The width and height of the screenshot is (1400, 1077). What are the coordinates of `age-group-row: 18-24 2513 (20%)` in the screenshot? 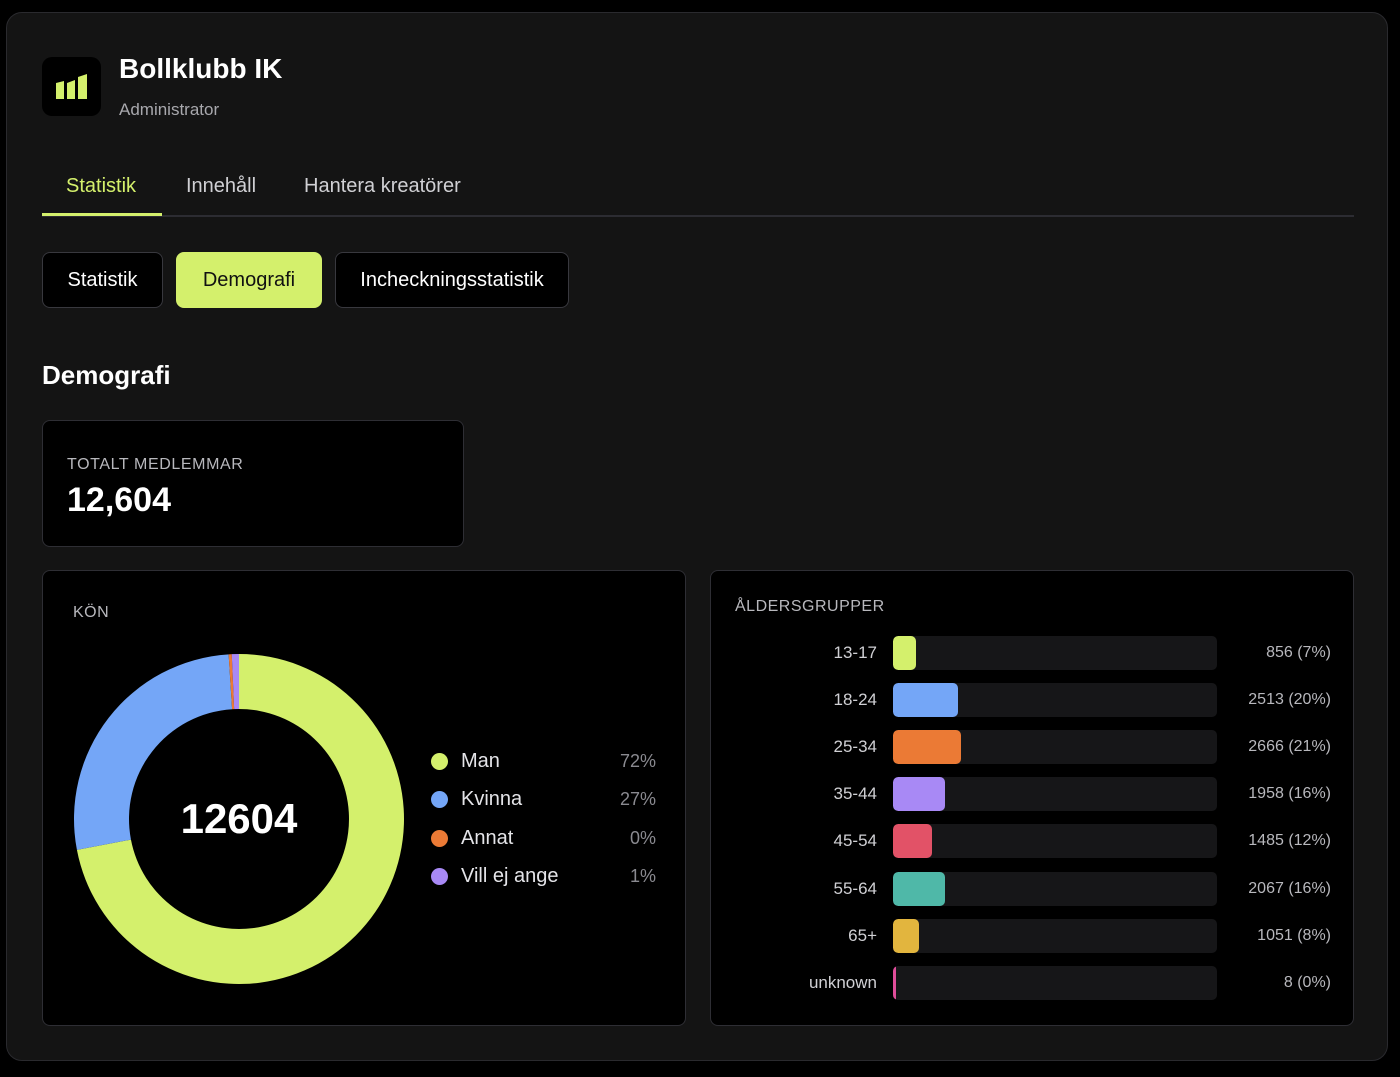 It's located at (1033, 700).